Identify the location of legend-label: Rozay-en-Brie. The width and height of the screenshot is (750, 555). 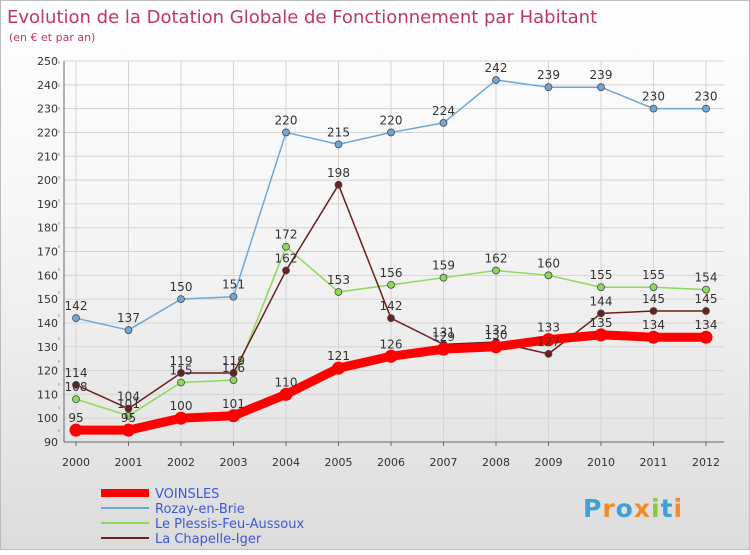
(200, 509).